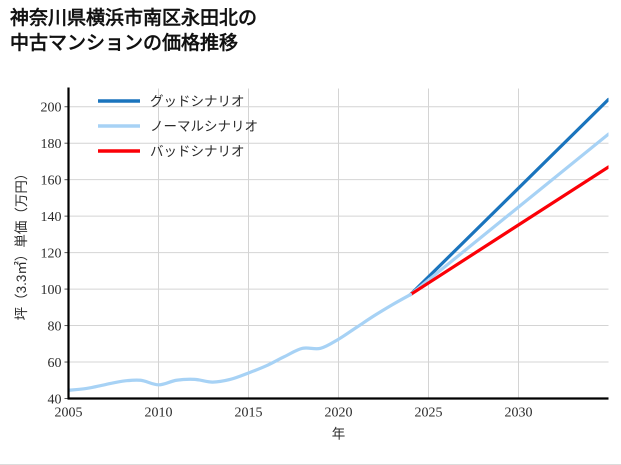  I want to click on y-axis-ticks: 40 60 80 100 120 140 160 180 200, so click(55, 254).